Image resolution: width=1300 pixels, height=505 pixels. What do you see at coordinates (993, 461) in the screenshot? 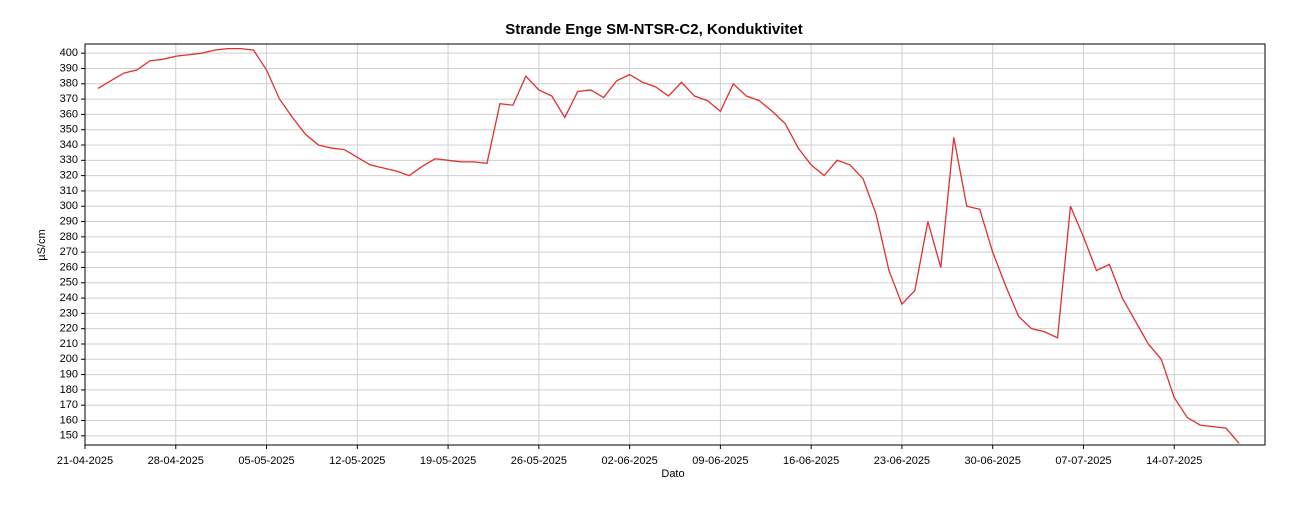
I see `x-tick-label: 30-06-2025` at bounding box center [993, 461].